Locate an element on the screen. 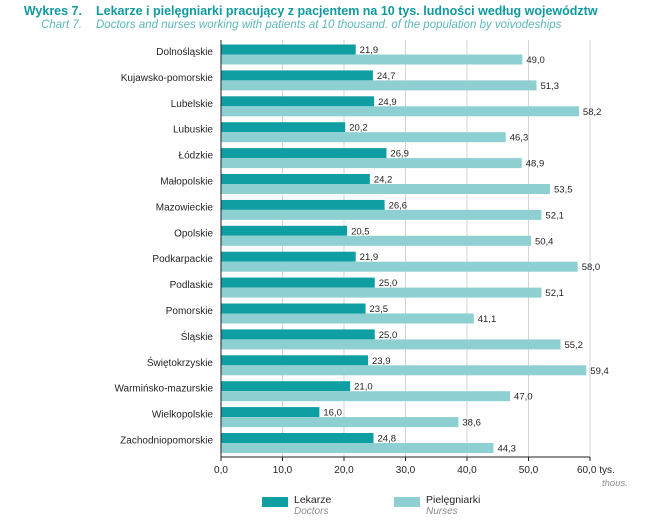 The height and width of the screenshot is (521, 669). data-label-nurses: 47,0 is located at coordinates (523, 397).